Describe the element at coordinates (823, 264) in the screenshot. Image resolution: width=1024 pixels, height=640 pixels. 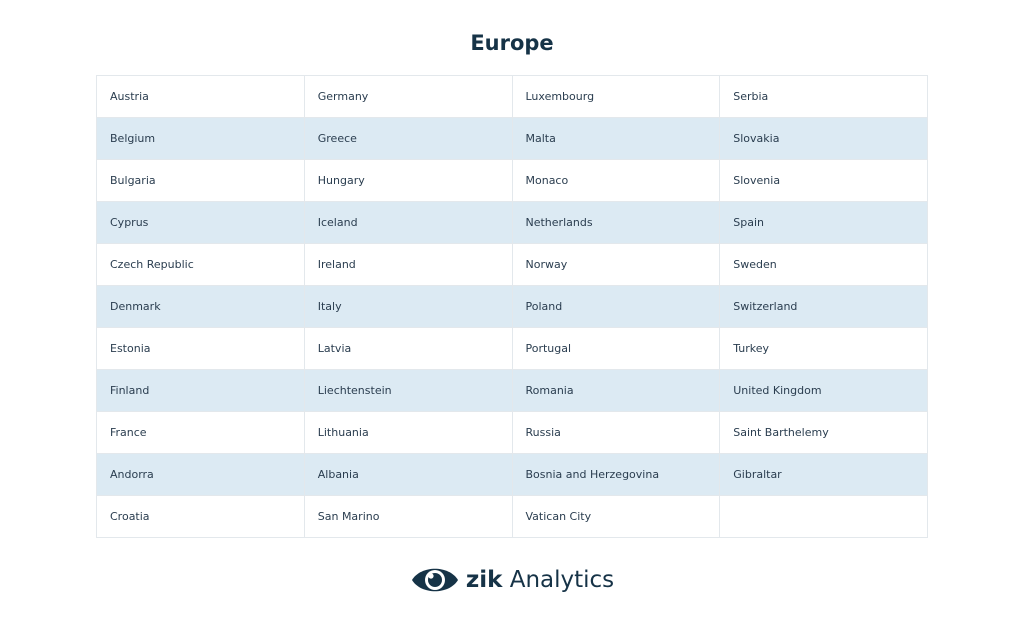
I see `table-cell: Sweden` at that location.